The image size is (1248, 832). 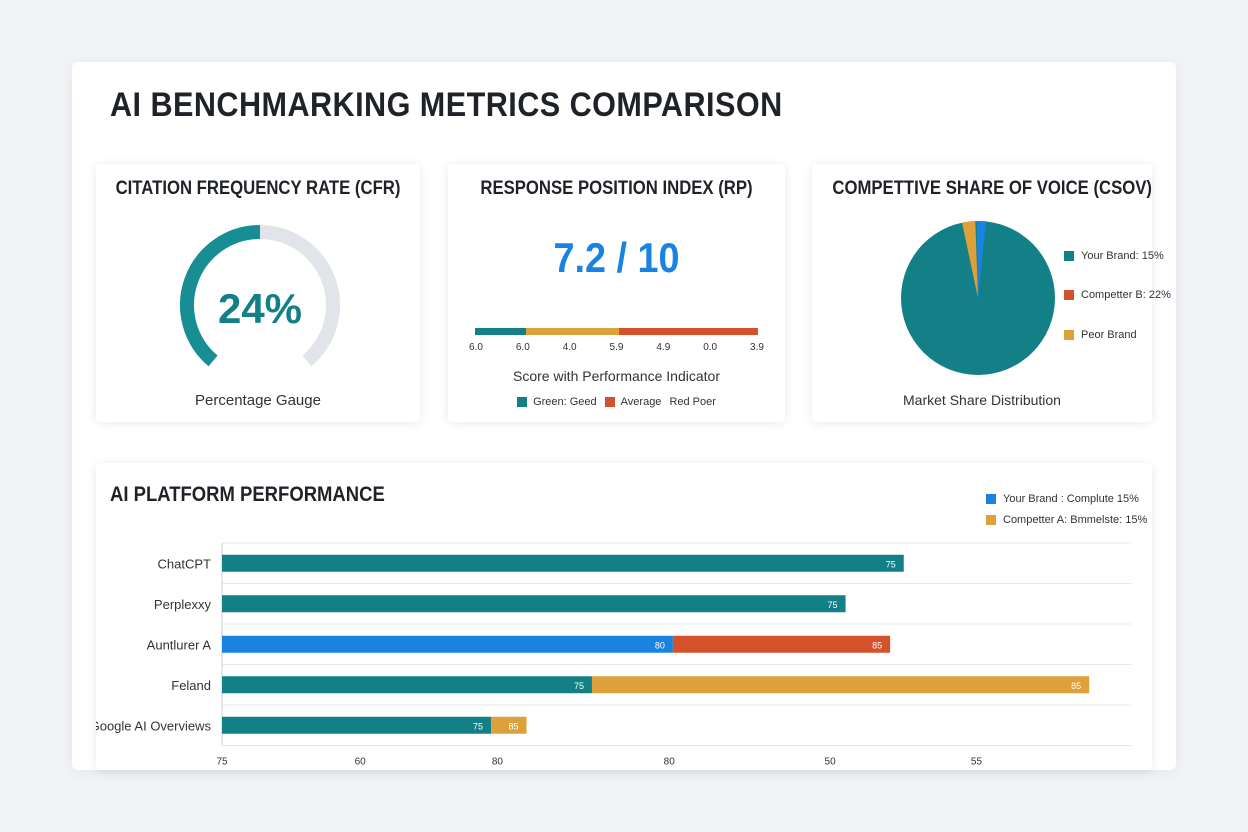 I want to click on legend-item-average: Average, so click(x=633, y=402).